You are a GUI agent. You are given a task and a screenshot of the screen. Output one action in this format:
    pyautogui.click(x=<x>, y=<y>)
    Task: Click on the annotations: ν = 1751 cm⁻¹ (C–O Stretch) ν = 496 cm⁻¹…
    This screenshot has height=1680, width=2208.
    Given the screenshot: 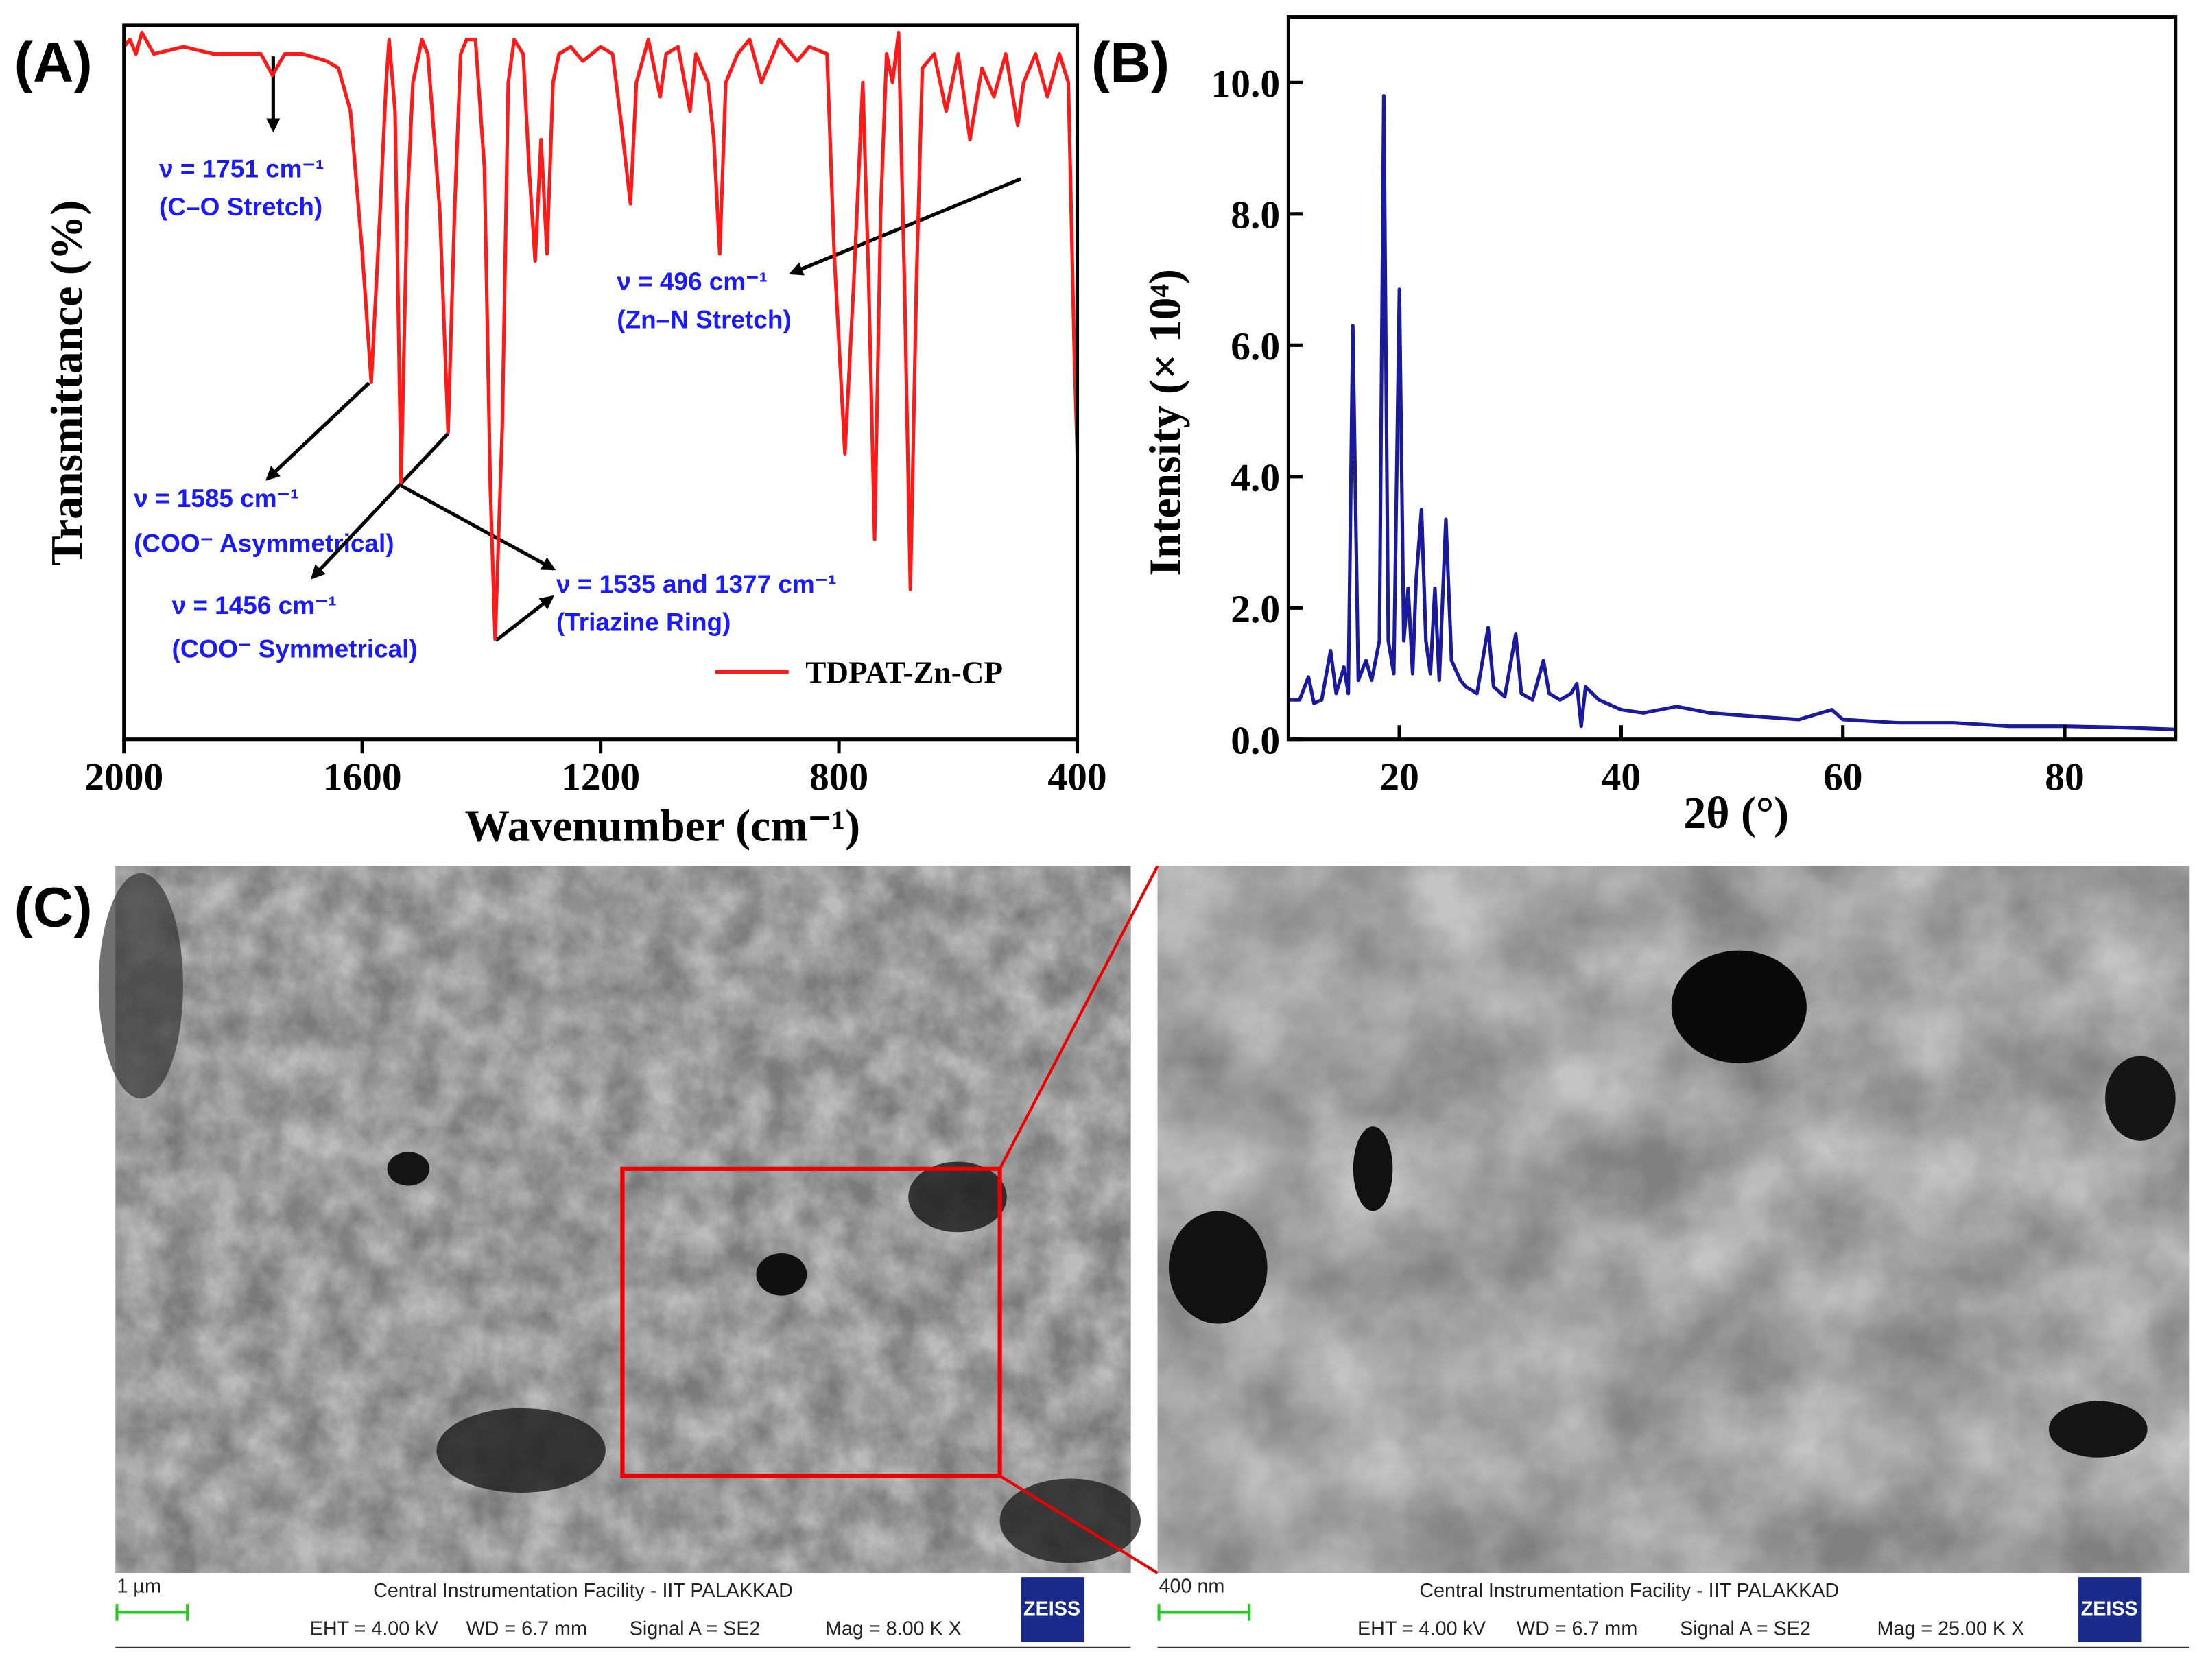 What is the action you would take?
    pyautogui.click(x=578, y=359)
    